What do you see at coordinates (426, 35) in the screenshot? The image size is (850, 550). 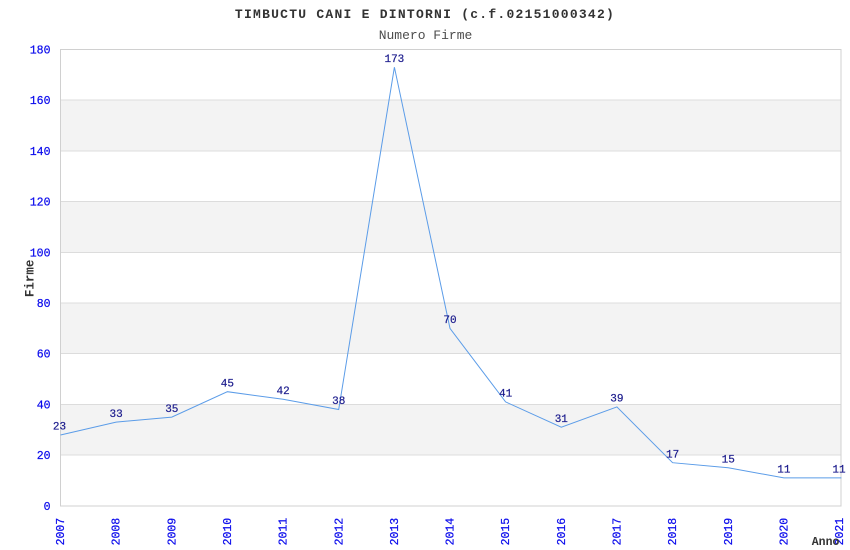 I see `svg-text: Numero Firme` at bounding box center [426, 35].